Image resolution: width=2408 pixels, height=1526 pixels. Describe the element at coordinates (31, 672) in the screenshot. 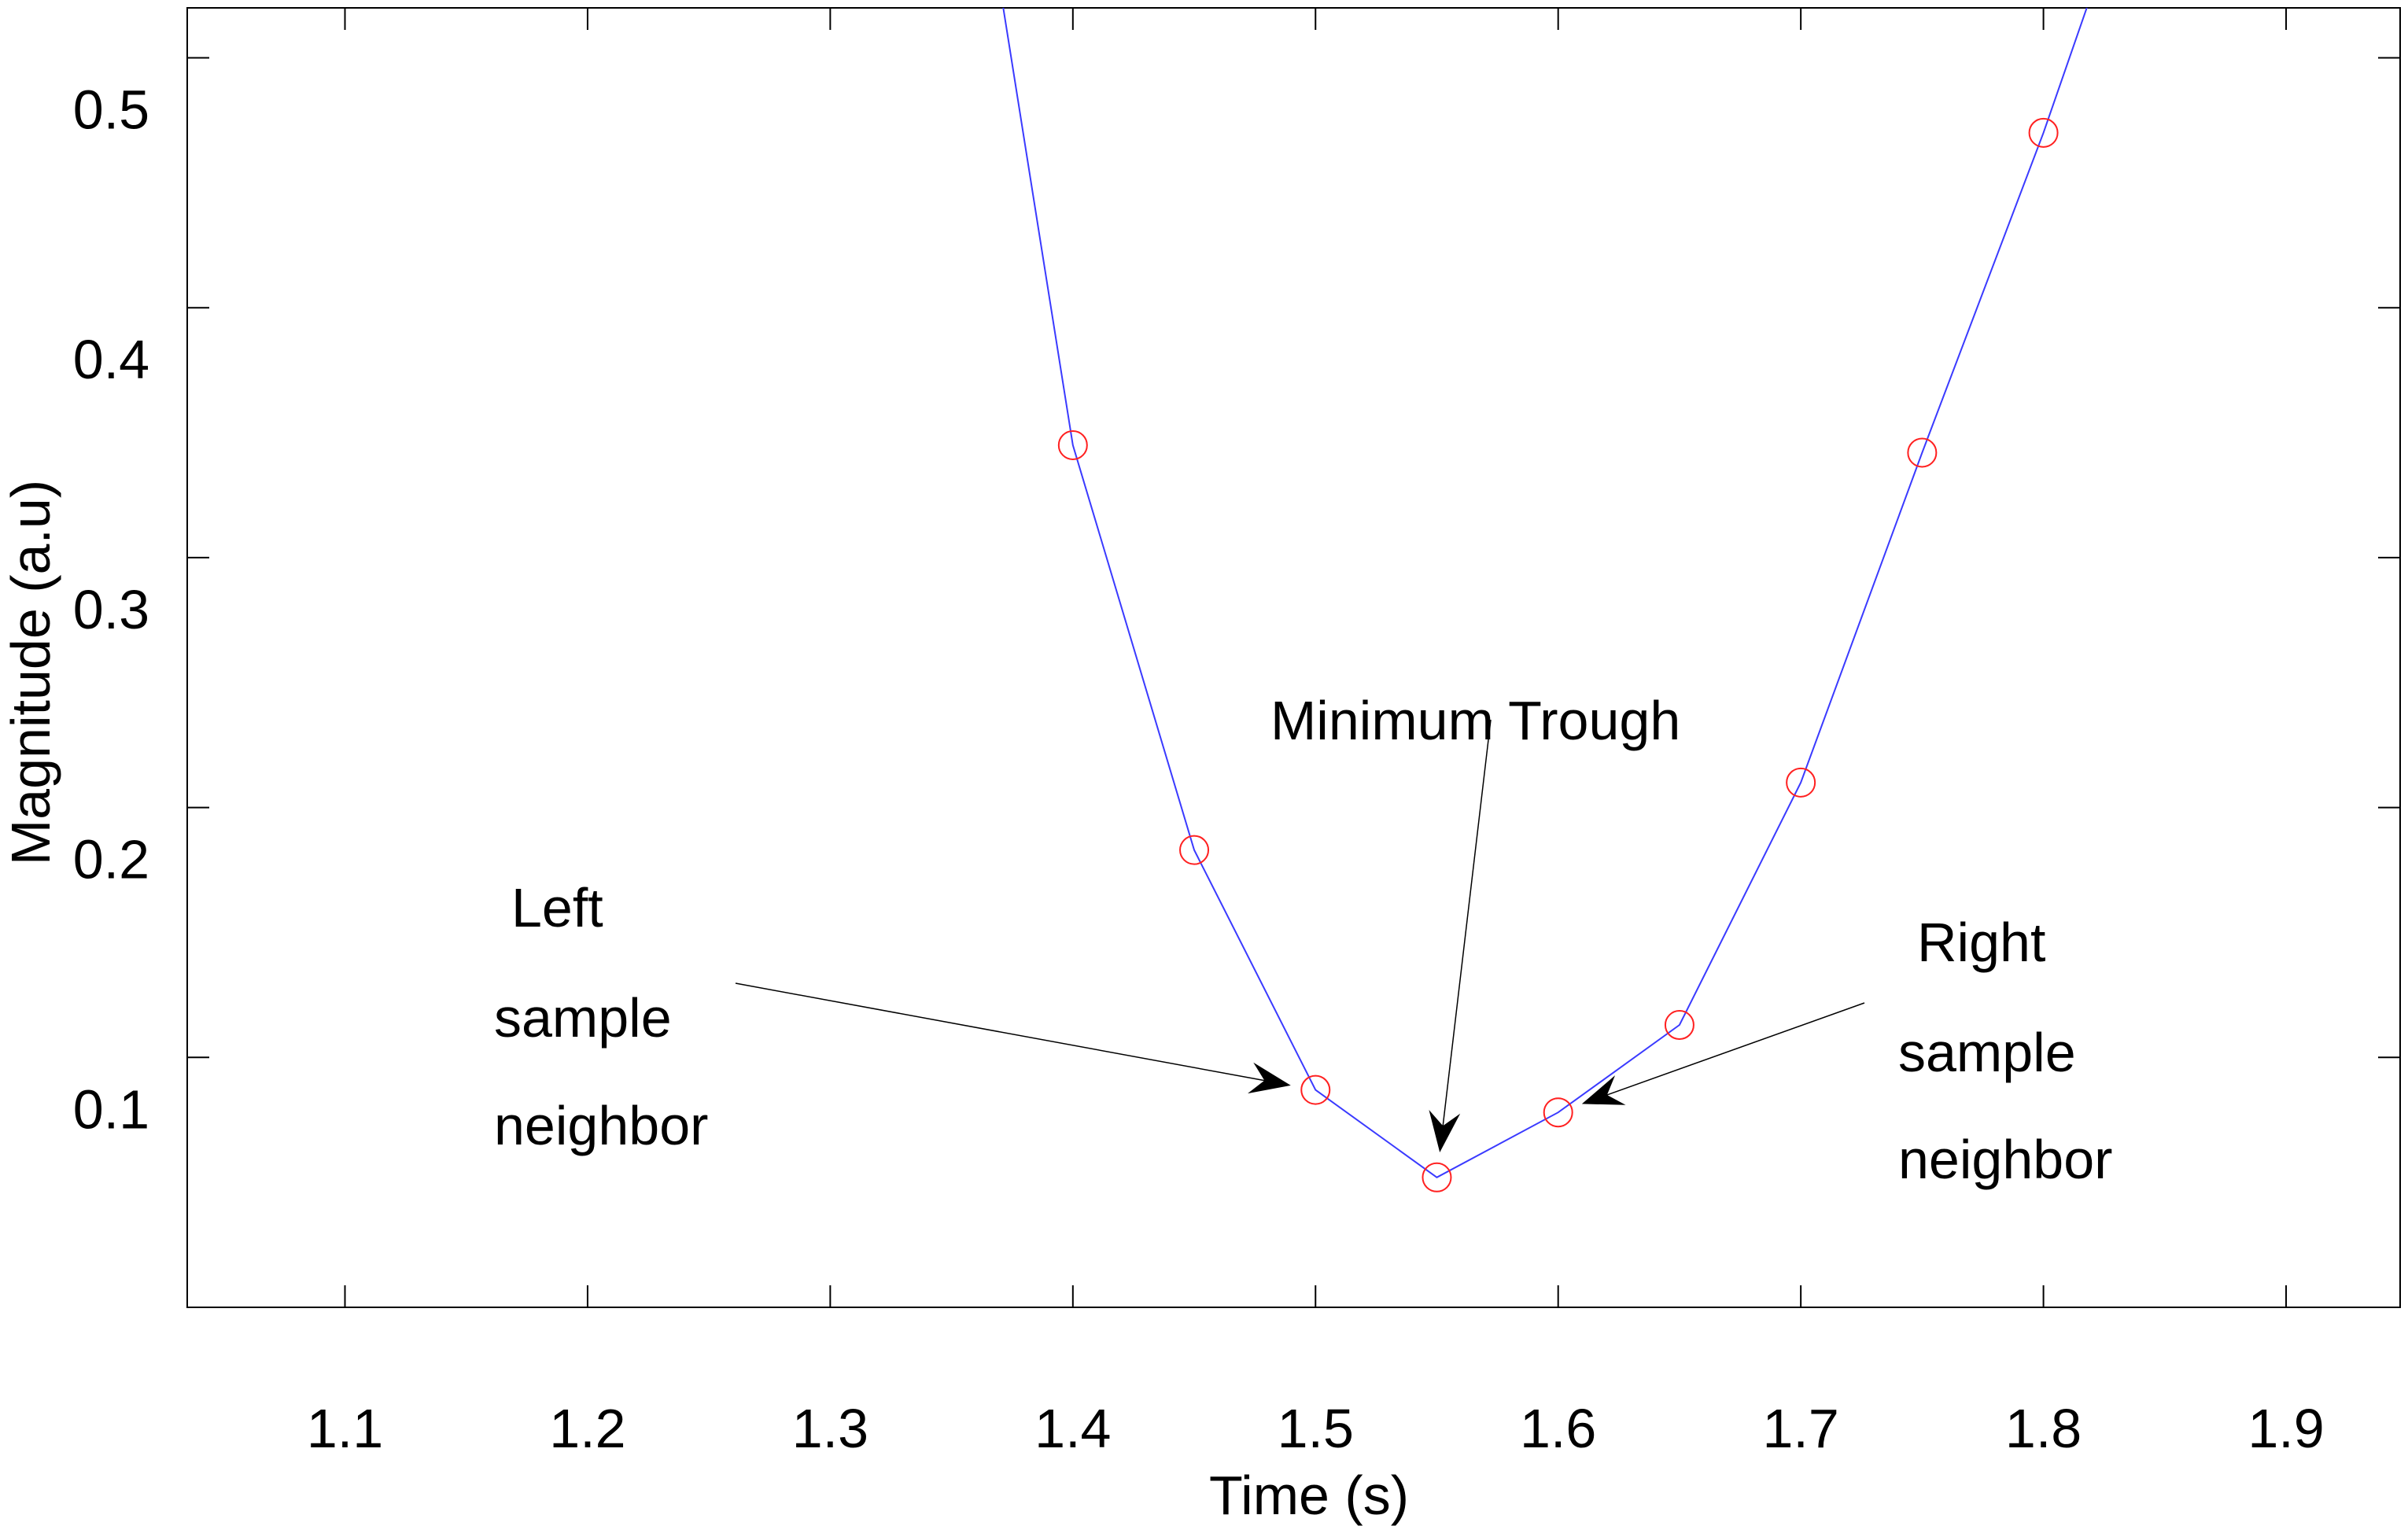

I see `y-axis-label: Magnitude (a.u)` at that location.